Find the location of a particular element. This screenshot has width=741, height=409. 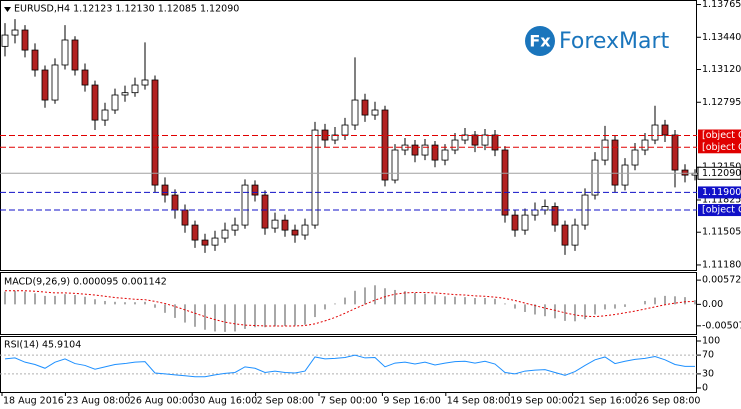

current-price-box is located at coordinates (719, 173).